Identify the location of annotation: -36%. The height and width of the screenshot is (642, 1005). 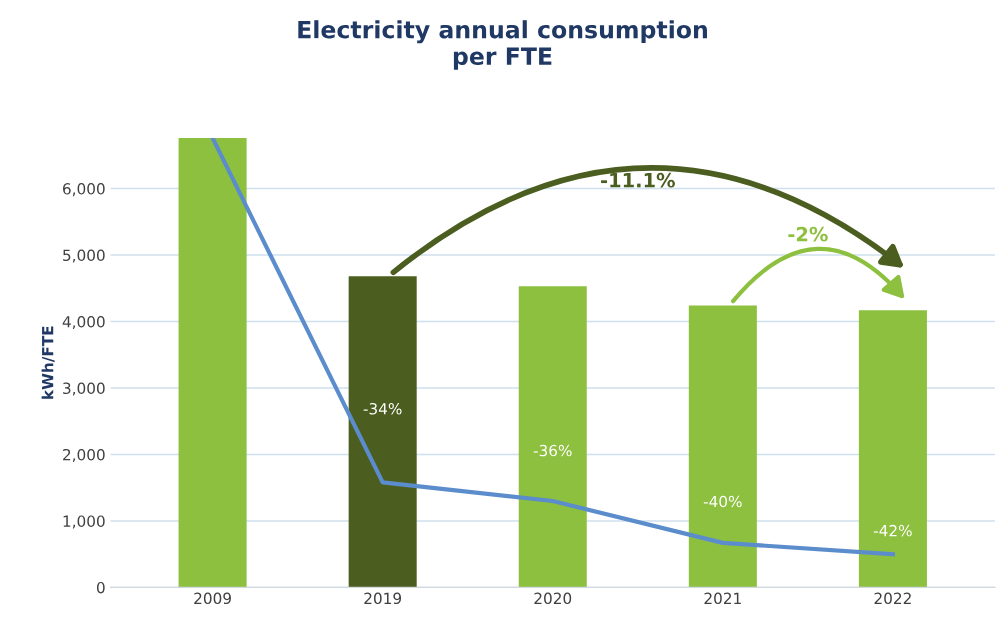
(552, 450).